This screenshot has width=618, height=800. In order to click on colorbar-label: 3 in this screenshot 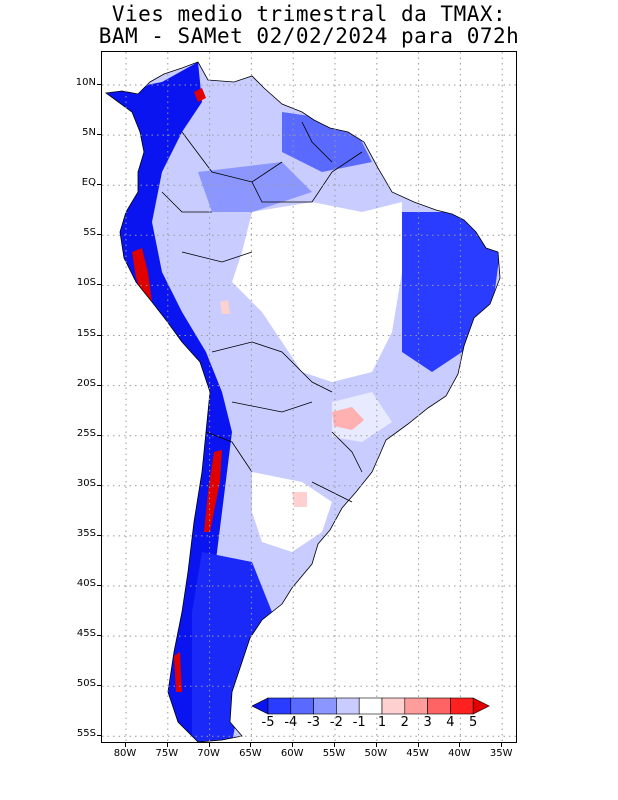, I will do `click(427, 722)`.